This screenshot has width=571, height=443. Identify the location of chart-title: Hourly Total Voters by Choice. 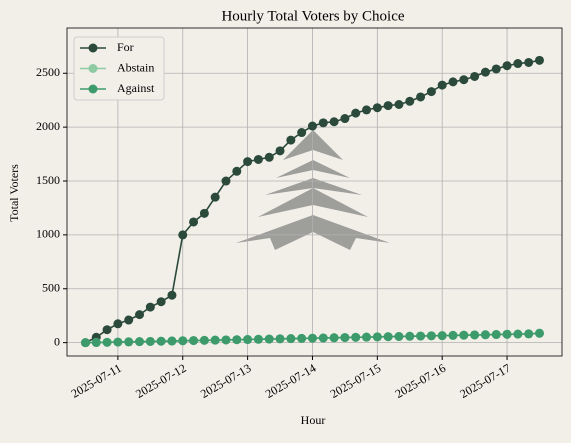
(312, 16).